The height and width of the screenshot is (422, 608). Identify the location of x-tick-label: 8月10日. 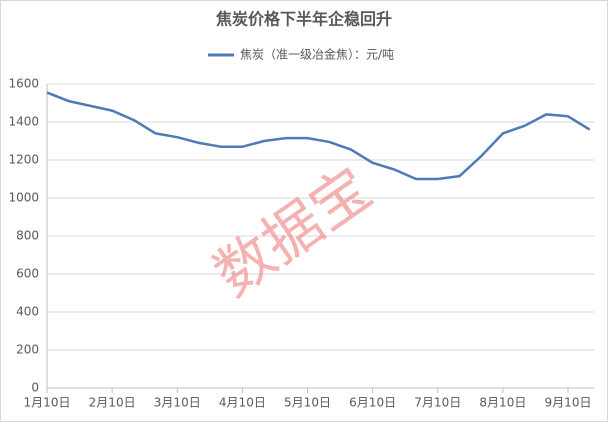
(502, 403).